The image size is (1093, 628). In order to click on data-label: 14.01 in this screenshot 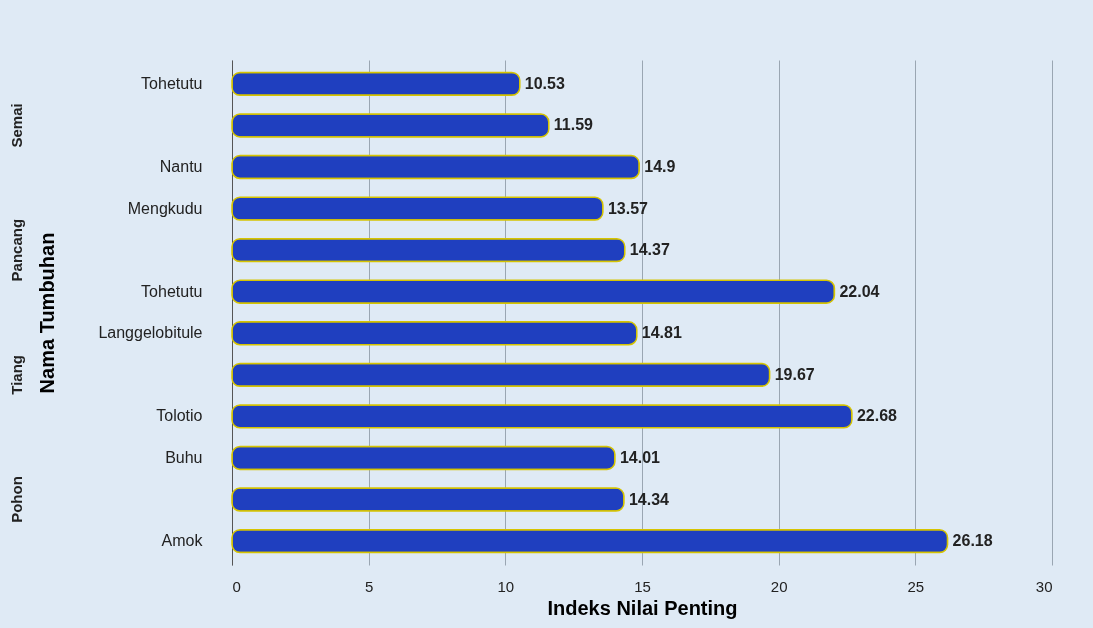, I will do `click(640, 457)`.